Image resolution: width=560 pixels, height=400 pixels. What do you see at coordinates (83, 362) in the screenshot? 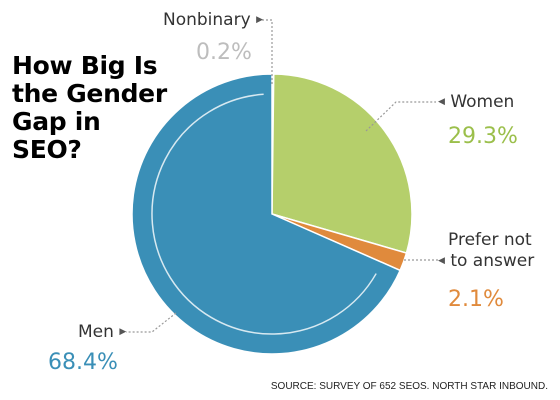
I see `value-men: 68.4%` at bounding box center [83, 362].